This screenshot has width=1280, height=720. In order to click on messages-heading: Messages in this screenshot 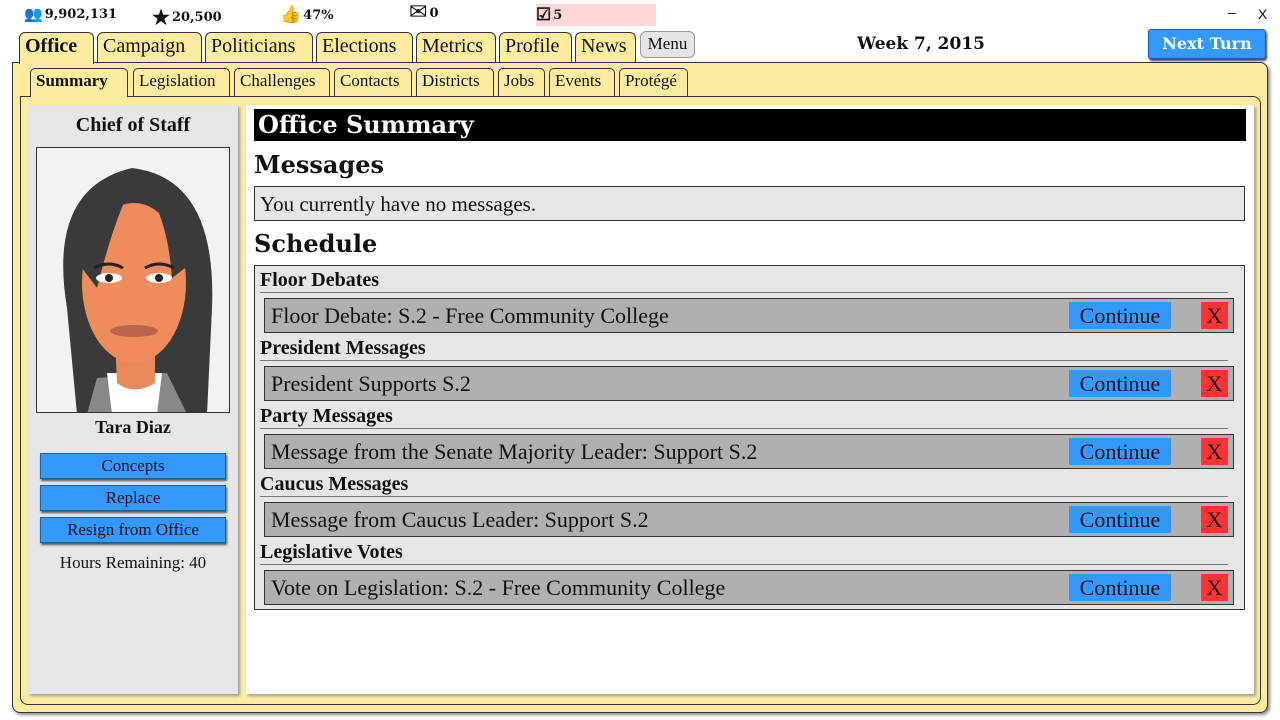, I will do `click(319, 164)`.